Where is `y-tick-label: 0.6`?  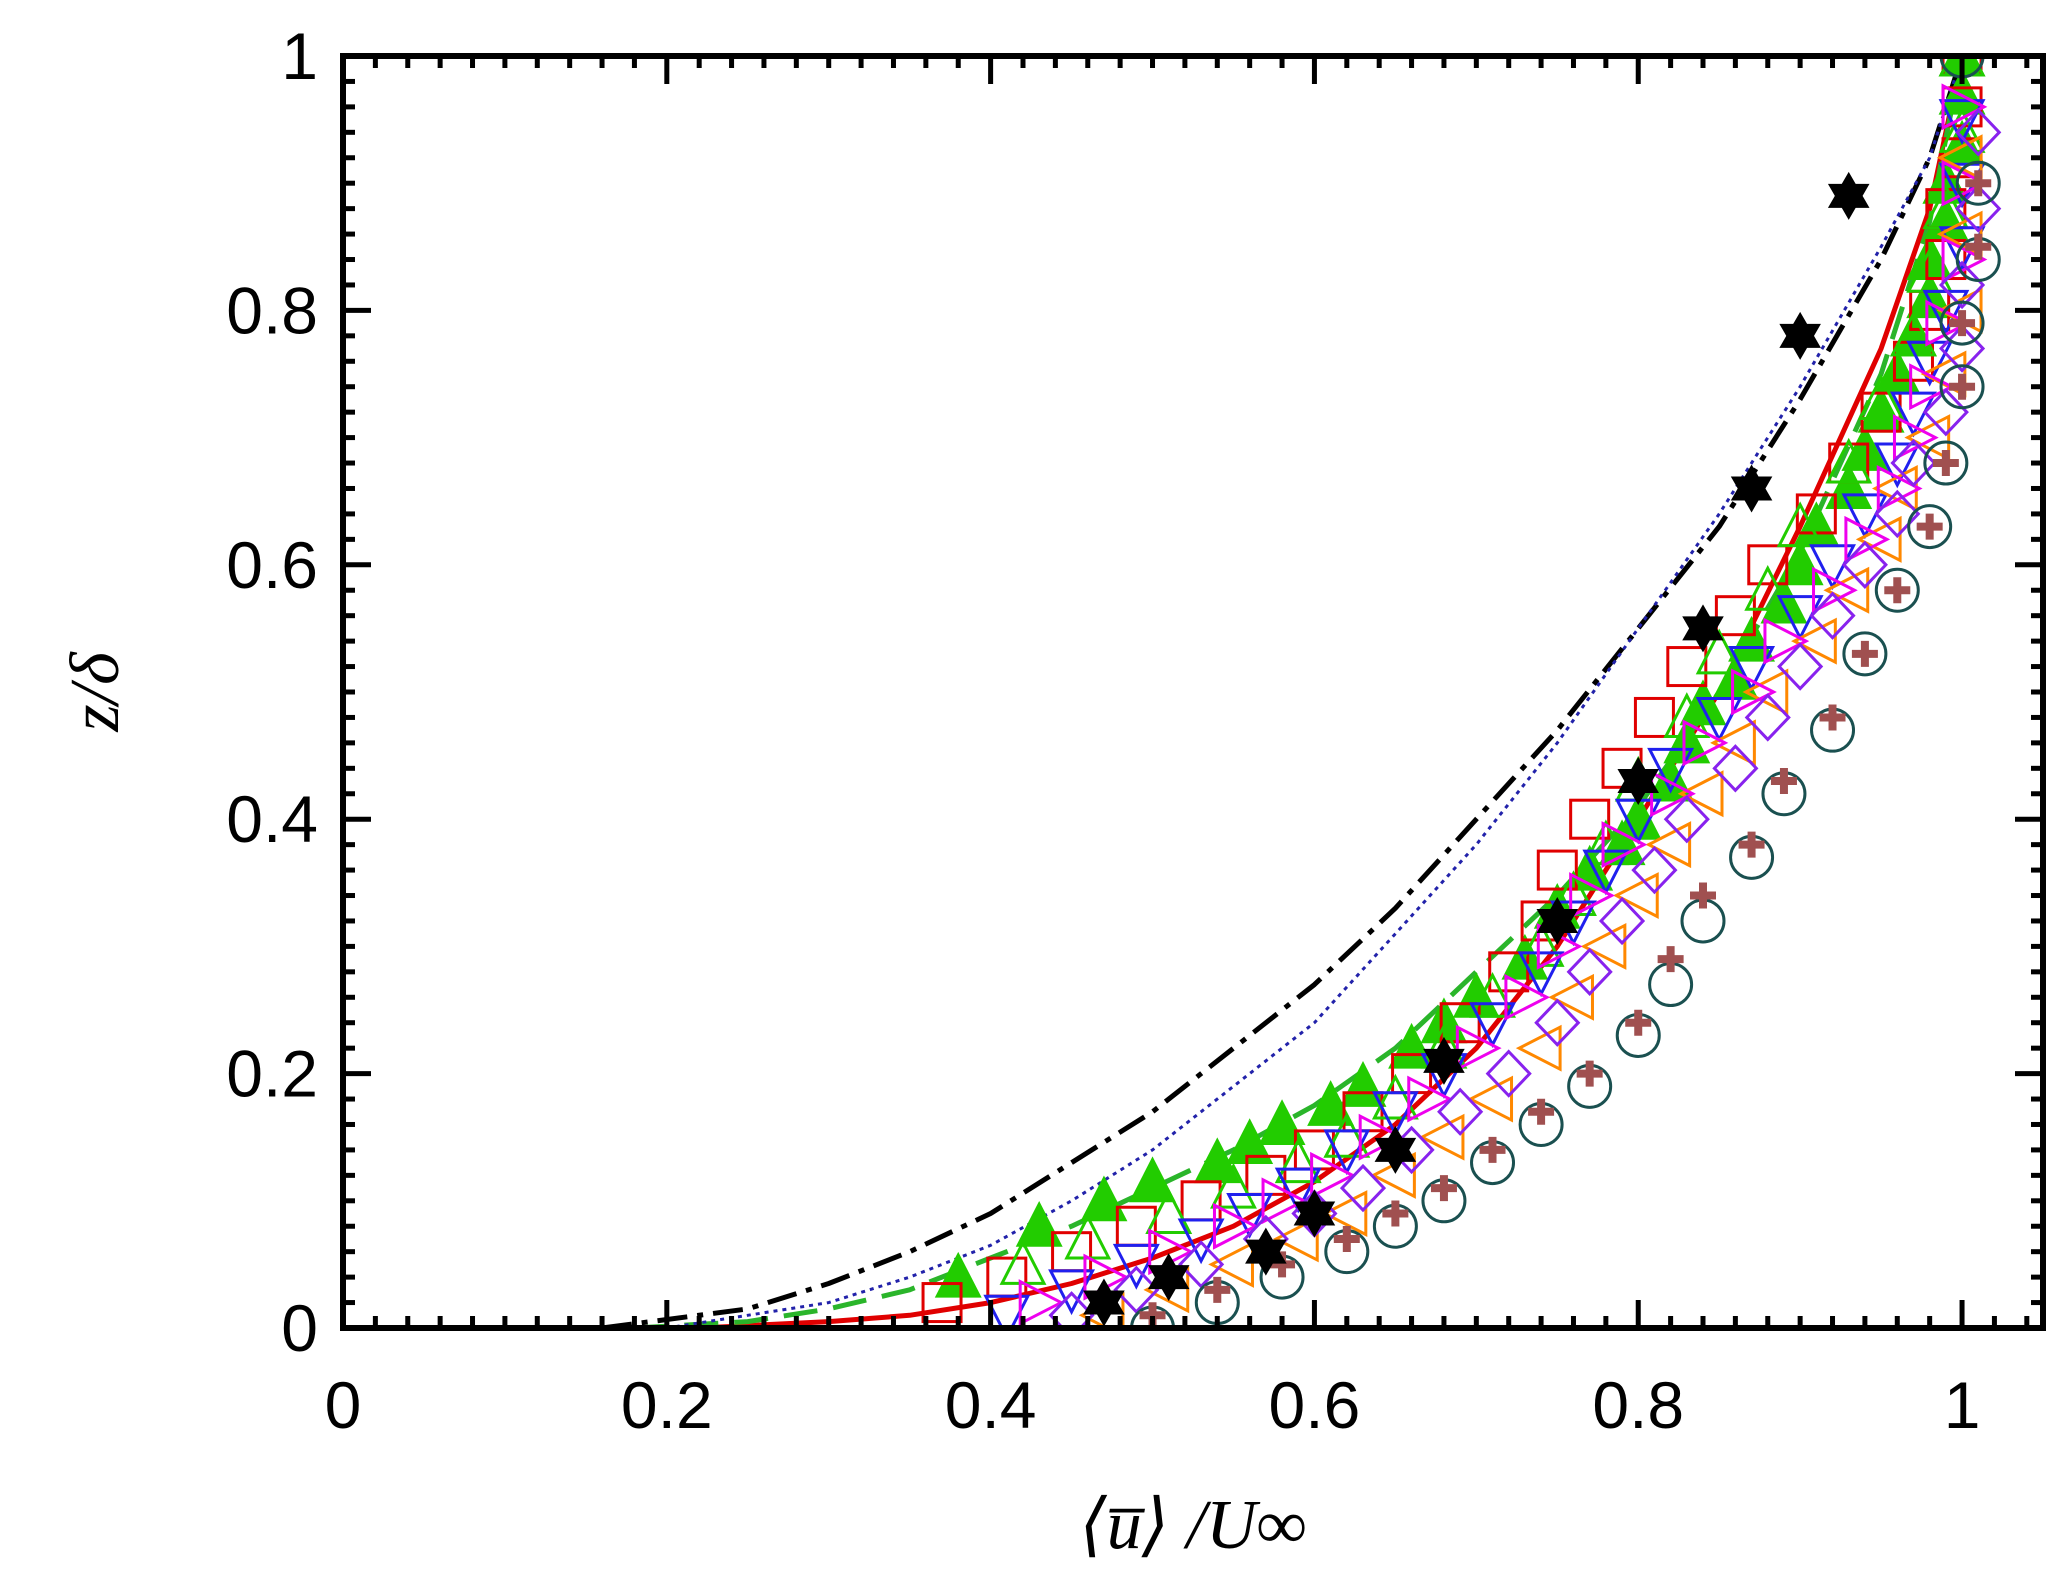
y-tick-label: 0.6 is located at coordinates (272, 565).